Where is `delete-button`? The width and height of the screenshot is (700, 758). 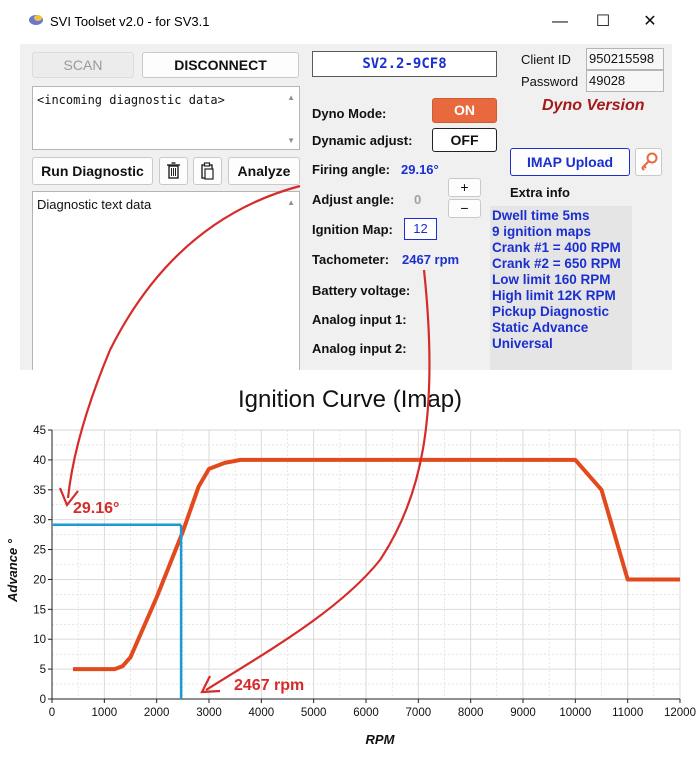
delete-button is located at coordinates (173, 171).